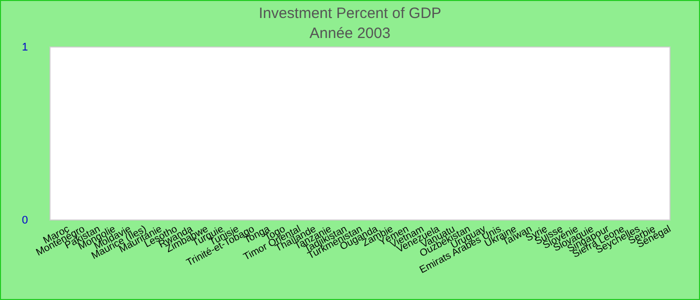 The width and height of the screenshot is (700, 300). What do you see at coordinates (350, 13) in the screenshot?
I see `chart-title: Investment Percent of GDP` at bounding box center [350, 13].